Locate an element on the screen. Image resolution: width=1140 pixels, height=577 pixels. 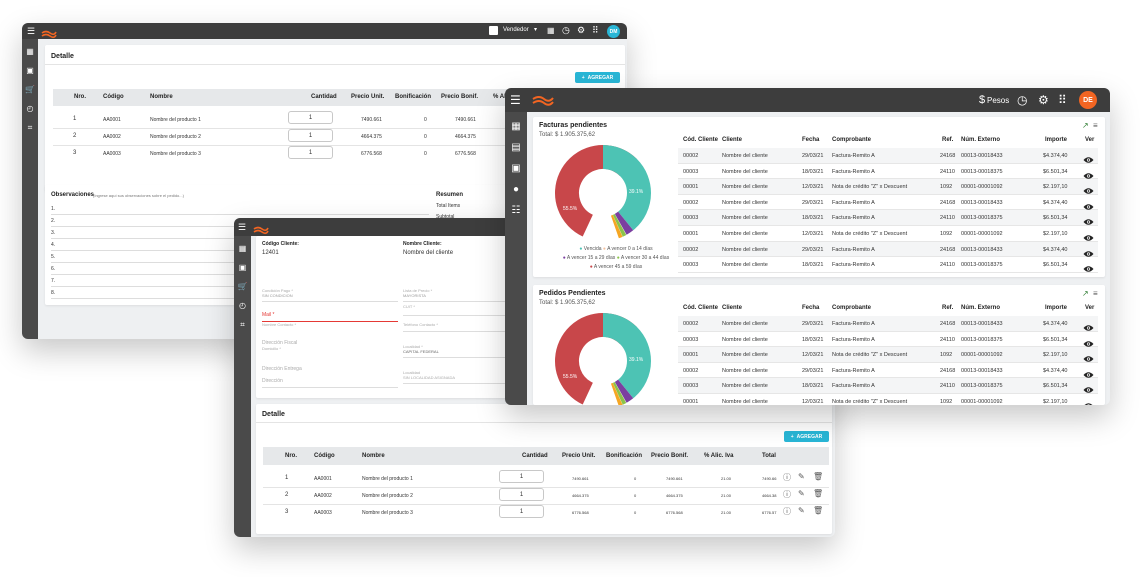
direccion-field: Dirección is located at coordinates (330, 383).